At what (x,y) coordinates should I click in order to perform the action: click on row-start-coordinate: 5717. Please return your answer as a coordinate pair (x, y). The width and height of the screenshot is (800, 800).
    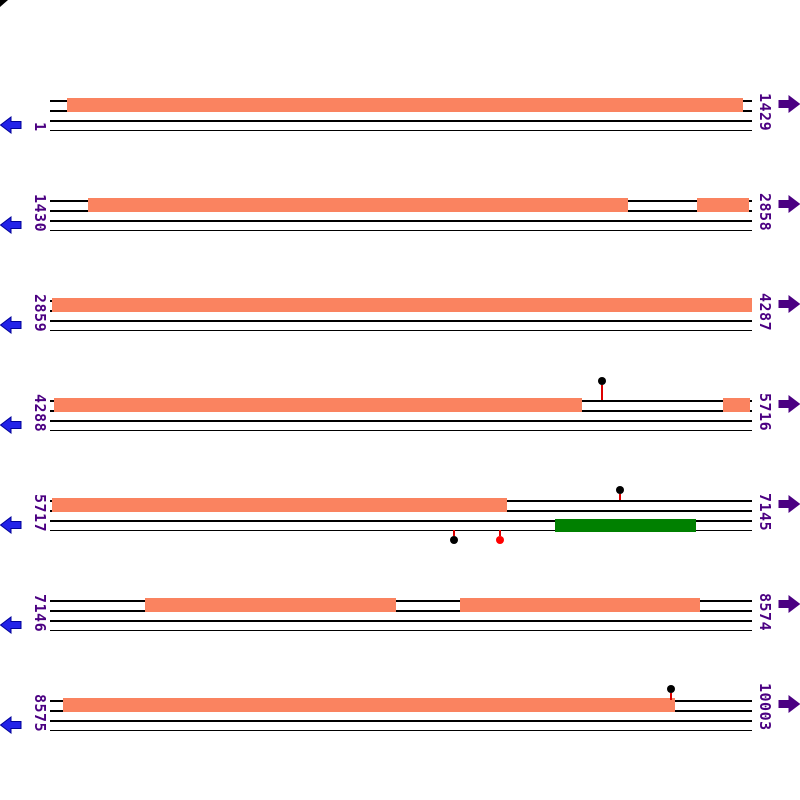
    Looking at the image, I should click on (40, 512).